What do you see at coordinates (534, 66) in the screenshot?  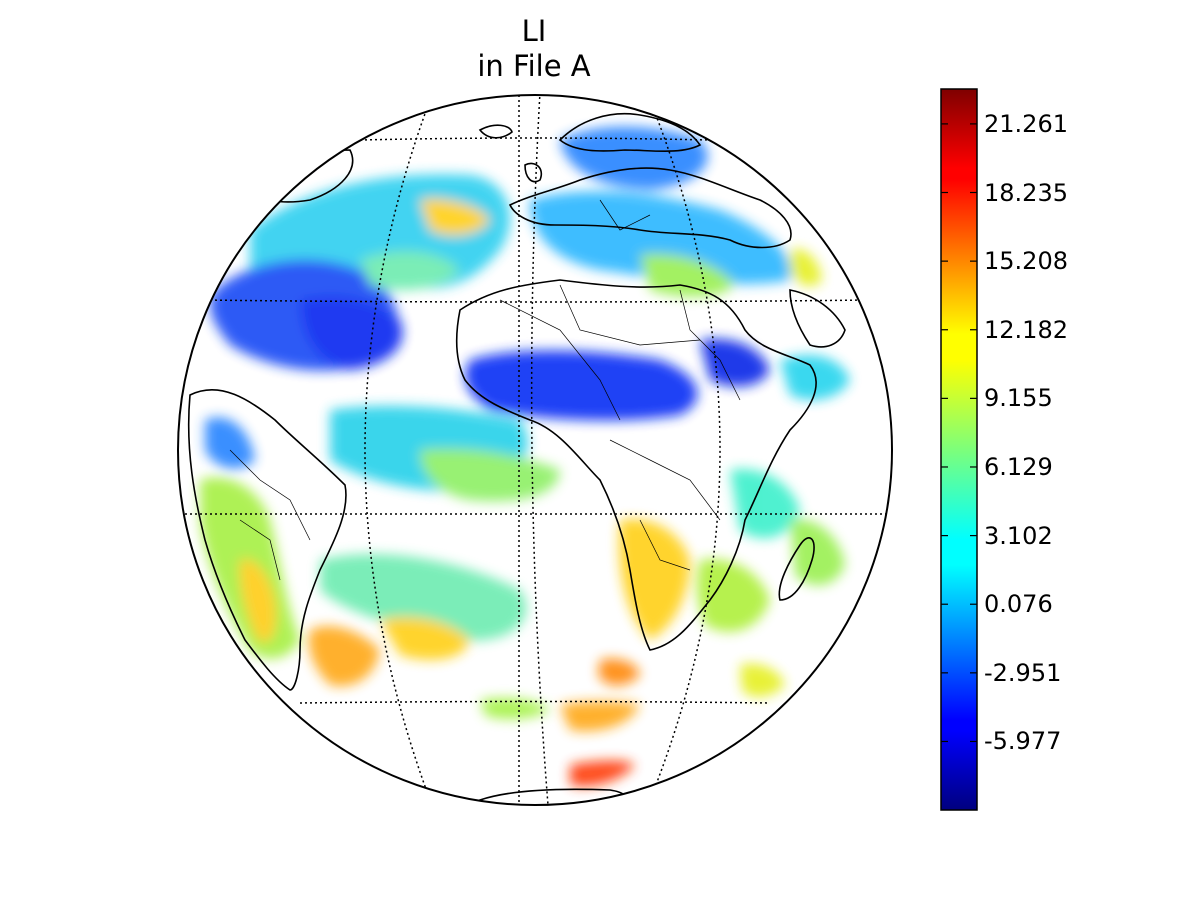 I see `title-line-source: in File A` at bounding box center [534, 66].